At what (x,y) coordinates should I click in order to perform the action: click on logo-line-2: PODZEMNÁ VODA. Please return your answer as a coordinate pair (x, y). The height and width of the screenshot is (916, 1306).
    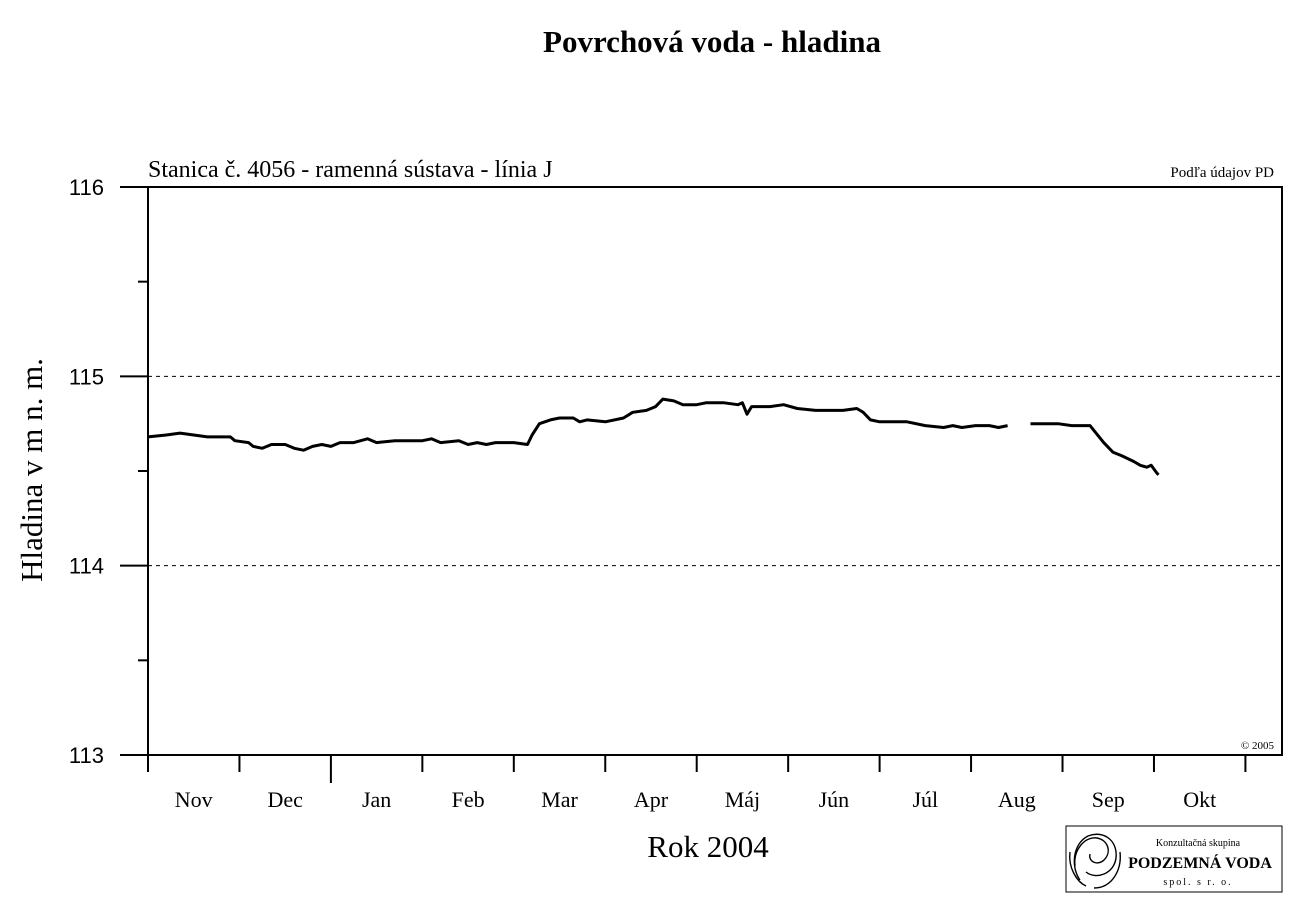
    Looking at the image, I should click on (1200, 862).